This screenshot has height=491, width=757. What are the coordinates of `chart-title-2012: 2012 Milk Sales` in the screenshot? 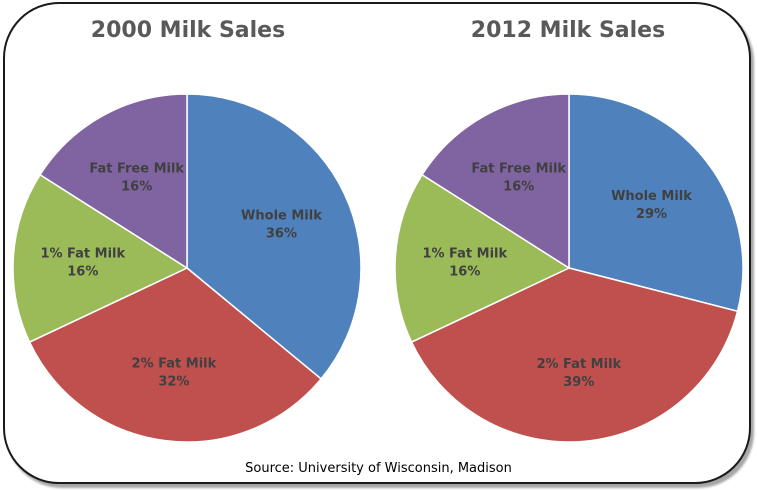 It's located at (568, 30).